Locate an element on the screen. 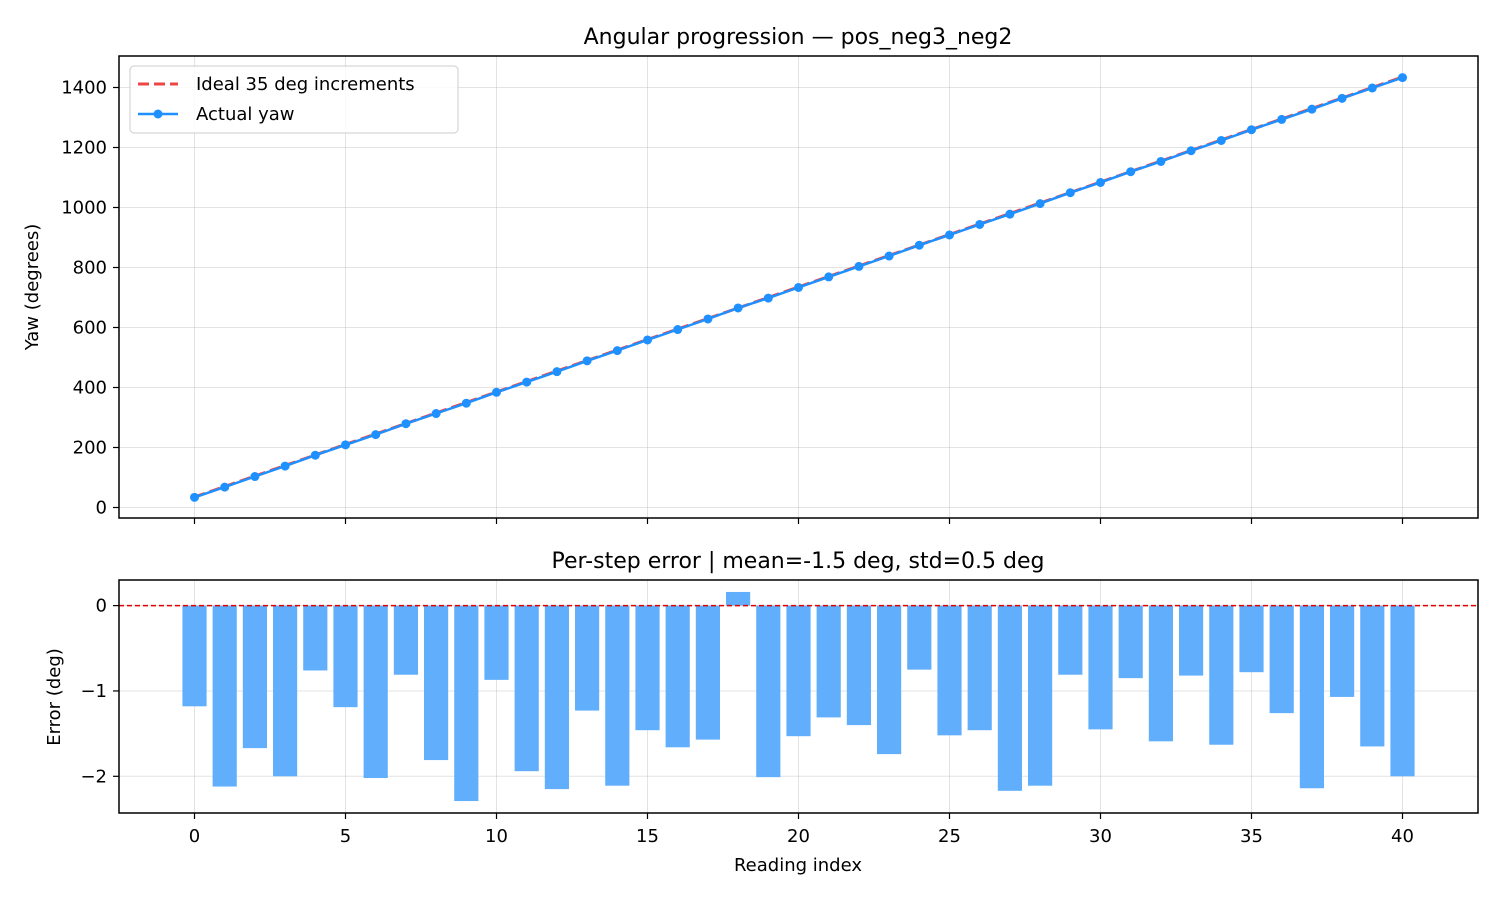 Image resolution: width=1500 pixels, height=900 pixels. bottom-y-tick-label: −1 is located at coordinates (93, 691).